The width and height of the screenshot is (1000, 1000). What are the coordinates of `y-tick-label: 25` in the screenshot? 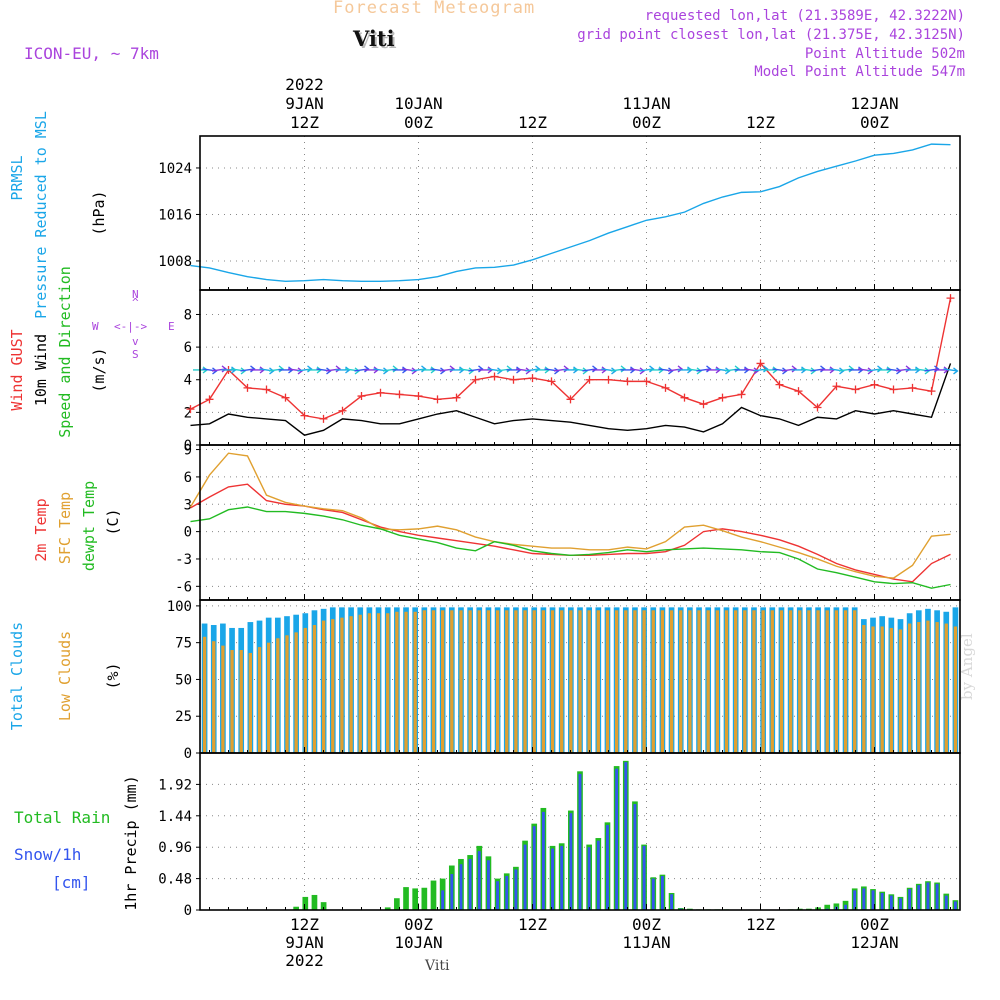 It's located at (183, 717).